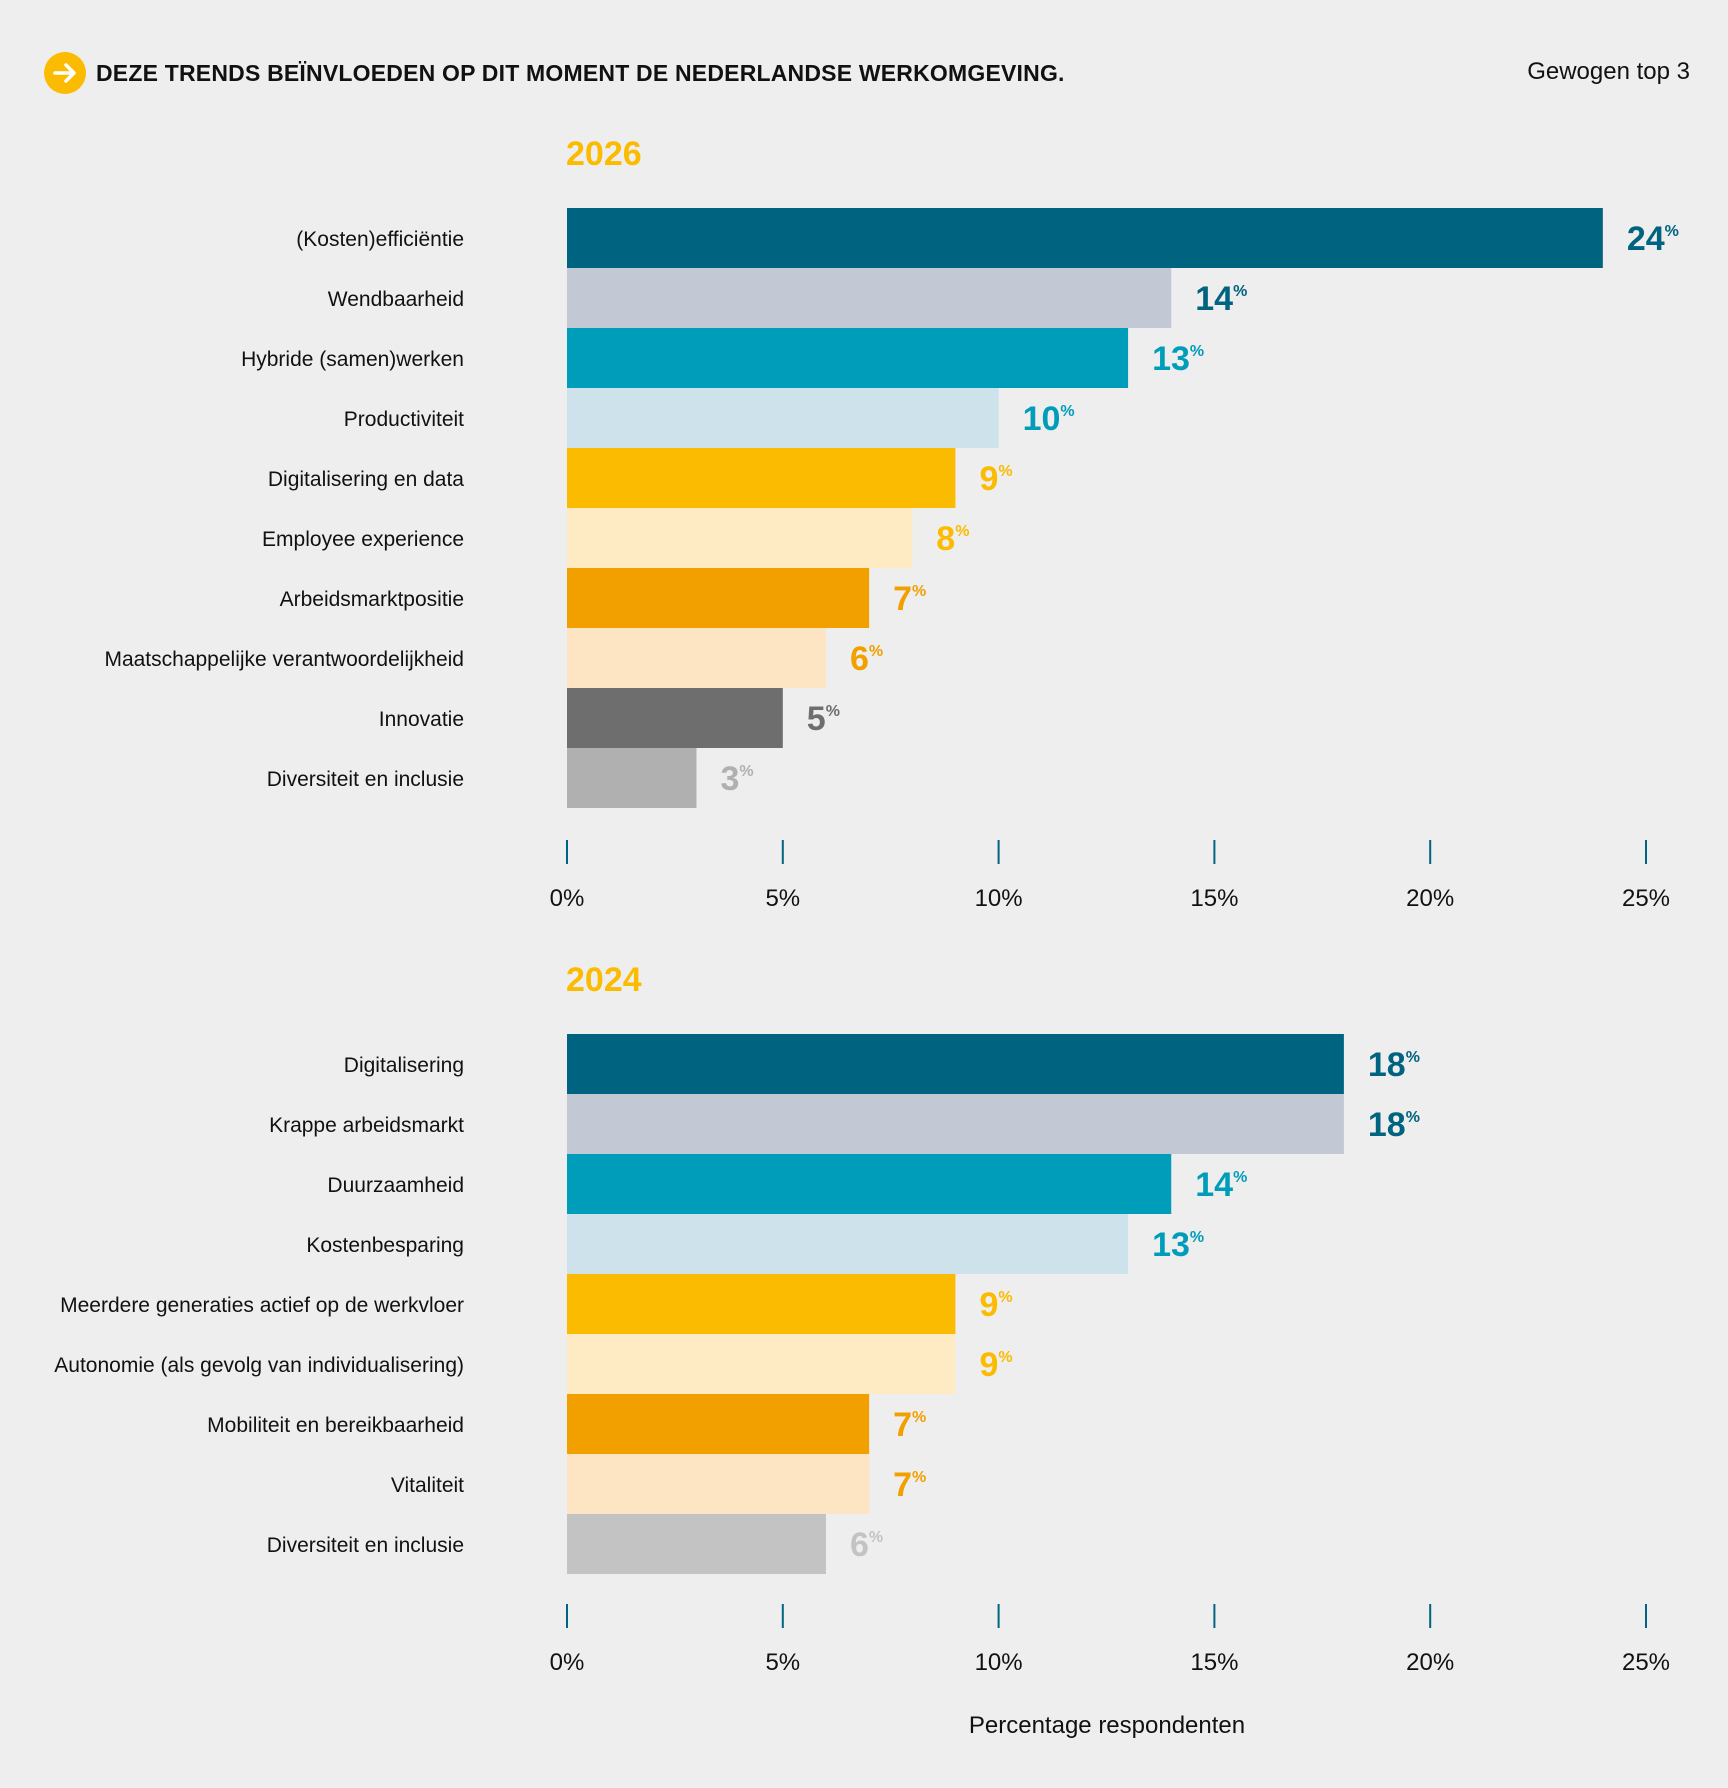  Describe the element at coordinates (718, 1424) in the screenshot. I see `bar-mobiliteit-en-bereikbaarheid` at that location.